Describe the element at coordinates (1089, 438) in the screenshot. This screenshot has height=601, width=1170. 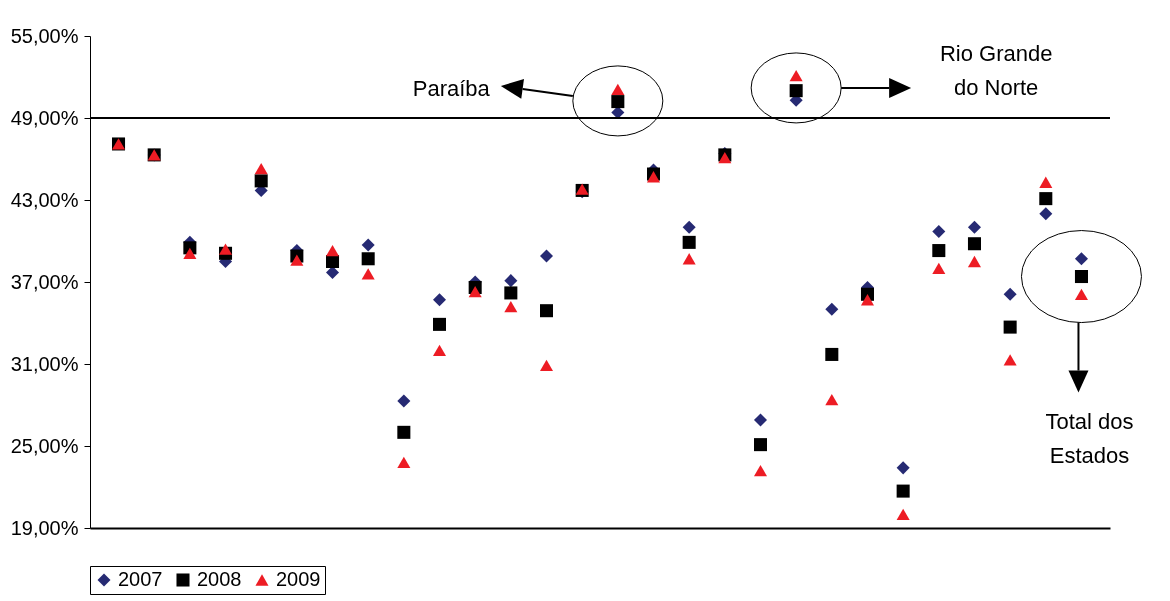
I see `annotation: Total dos Estados` at that location.